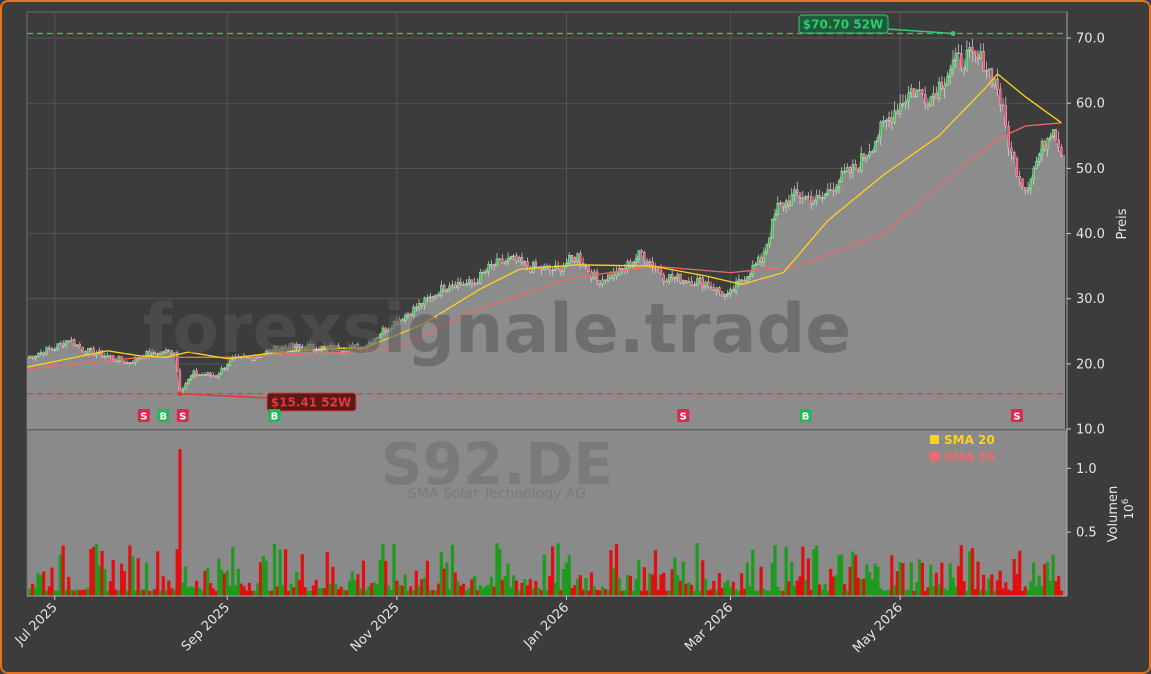 The image size is (1151, 674). I want to click on signal-label: B, so click(806, 417).